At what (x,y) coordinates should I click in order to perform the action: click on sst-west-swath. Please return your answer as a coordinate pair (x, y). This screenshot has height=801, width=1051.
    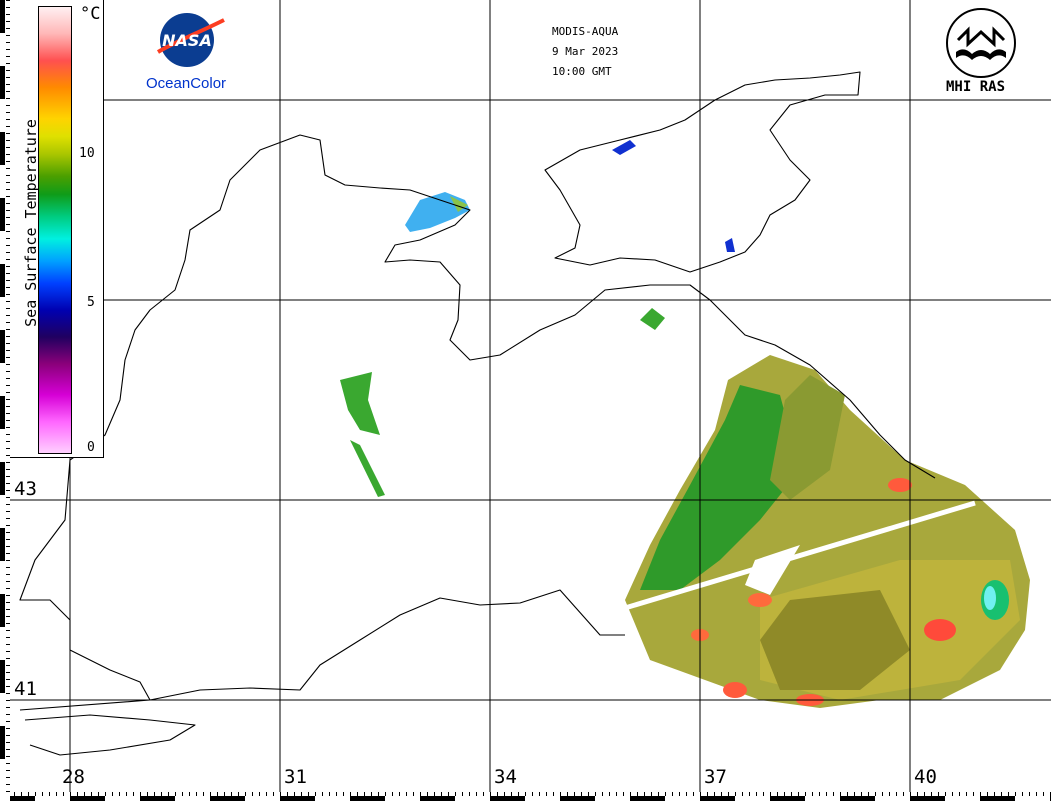
    Looking at the image, I should click on (502, 402).